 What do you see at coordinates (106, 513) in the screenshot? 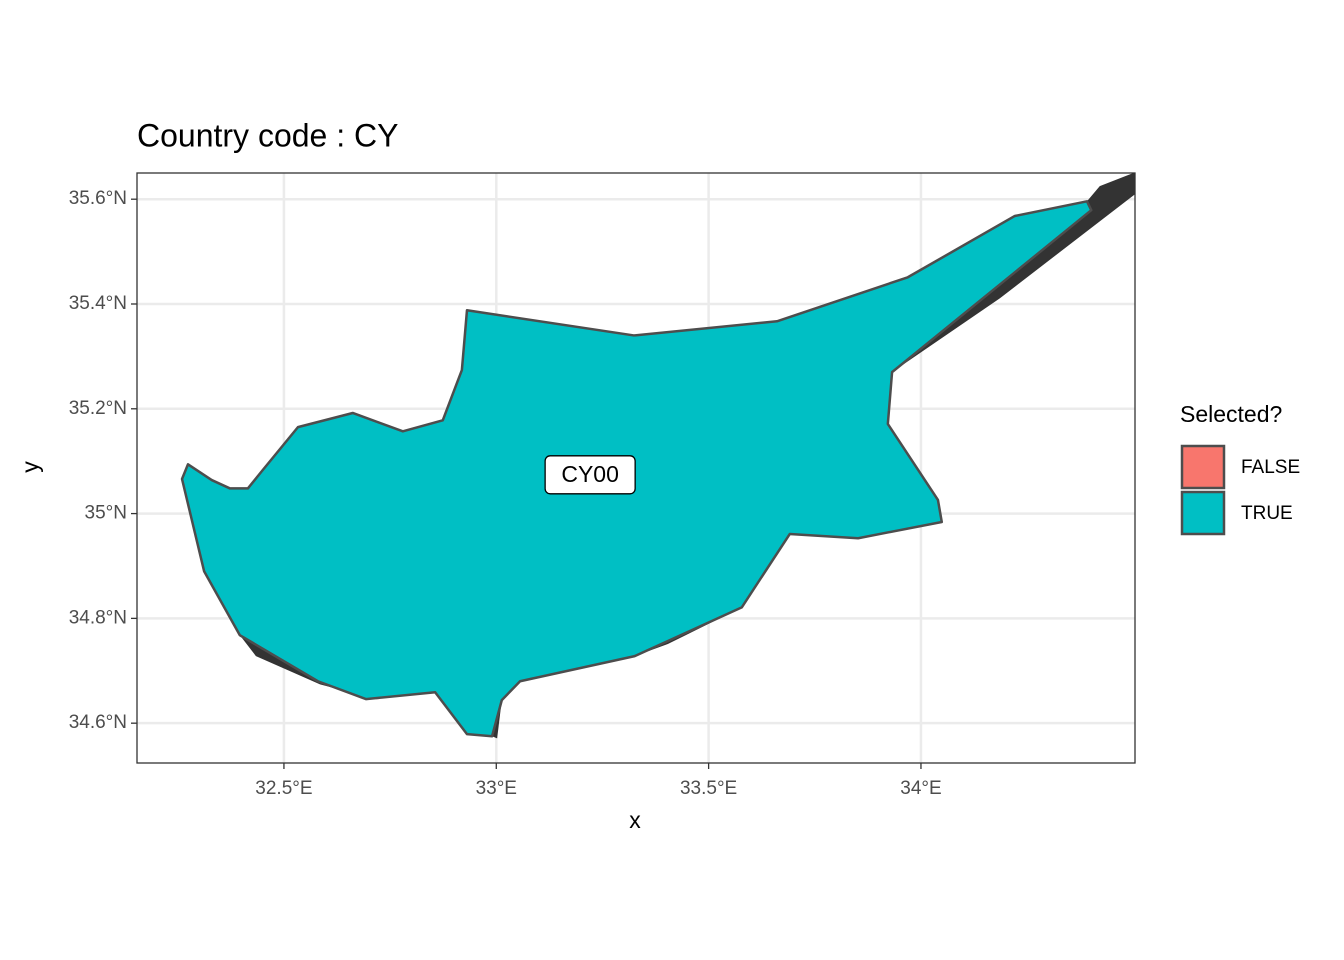
I see `y-tick-label: 35°N` at bounding box center [106, 513].